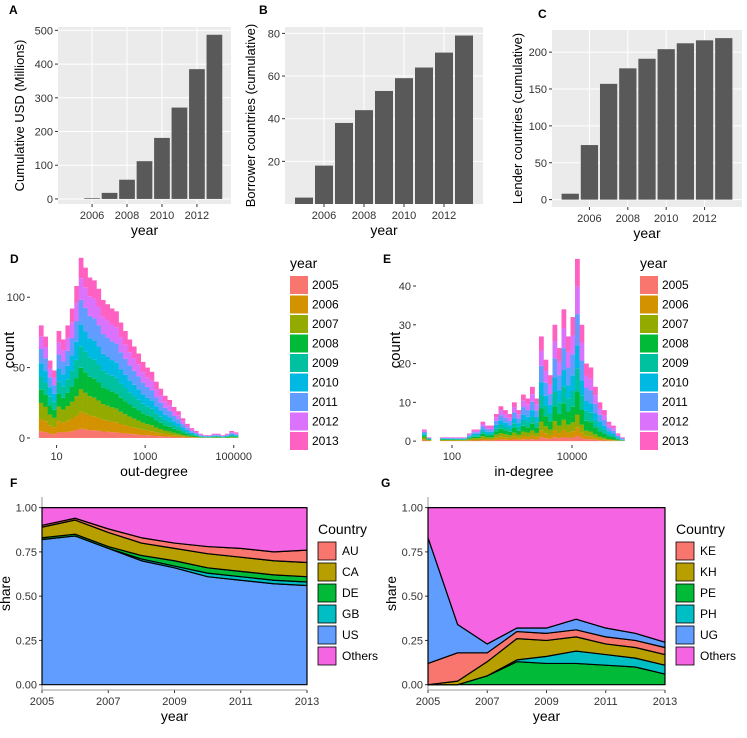 The image size is (747, 738). I want to click on hist-bin-20-2005, so click(130, 435).